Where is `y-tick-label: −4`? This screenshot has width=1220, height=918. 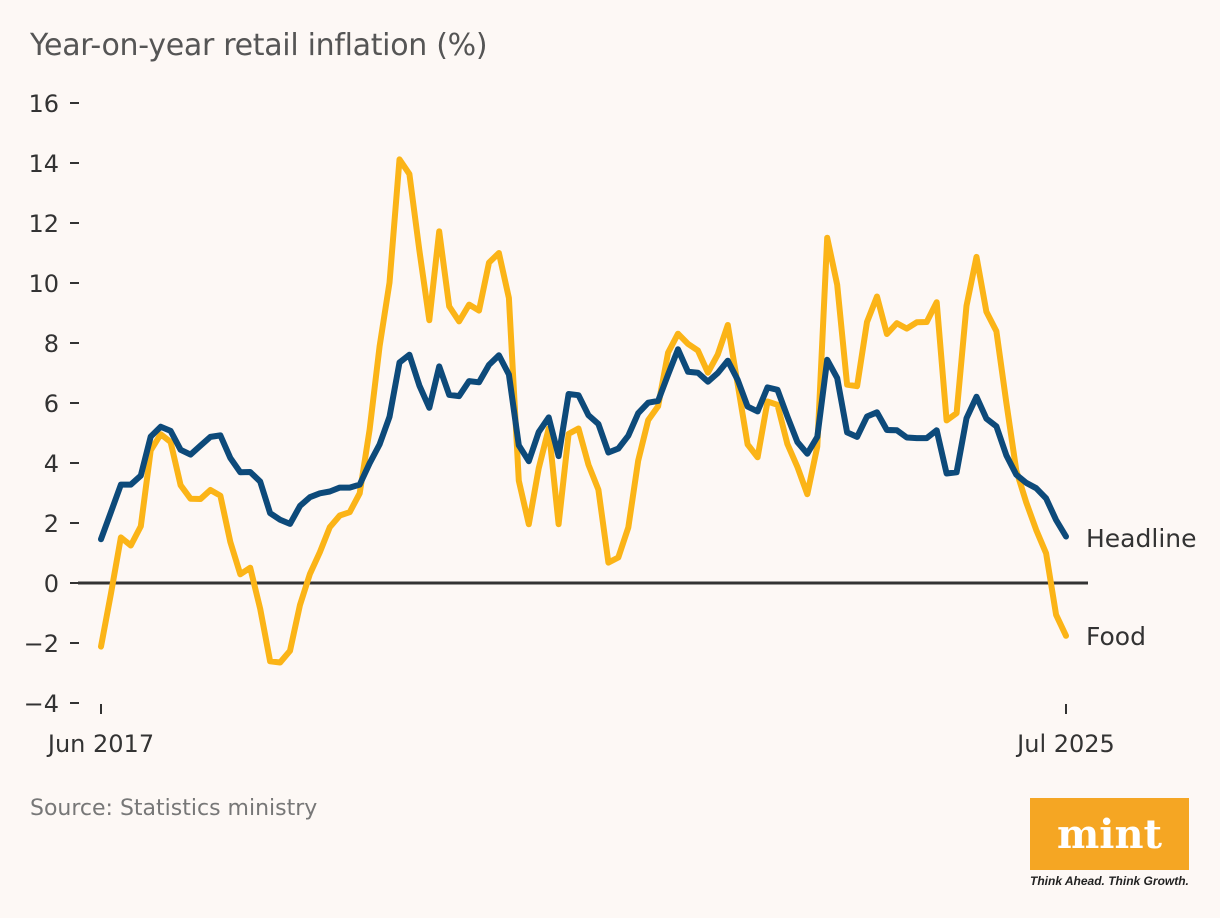 y-tick-label: −4 is located at coordinates (41, 704).